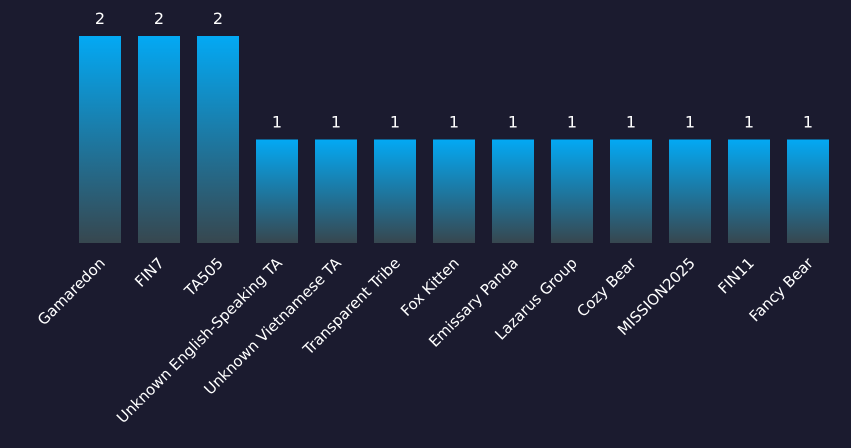 Image resolution: width=851 pixels, height=448 pixels. Describe the element at coordinates (218, 18) in the screenshot. I see `data-label-2: 2` at that location.